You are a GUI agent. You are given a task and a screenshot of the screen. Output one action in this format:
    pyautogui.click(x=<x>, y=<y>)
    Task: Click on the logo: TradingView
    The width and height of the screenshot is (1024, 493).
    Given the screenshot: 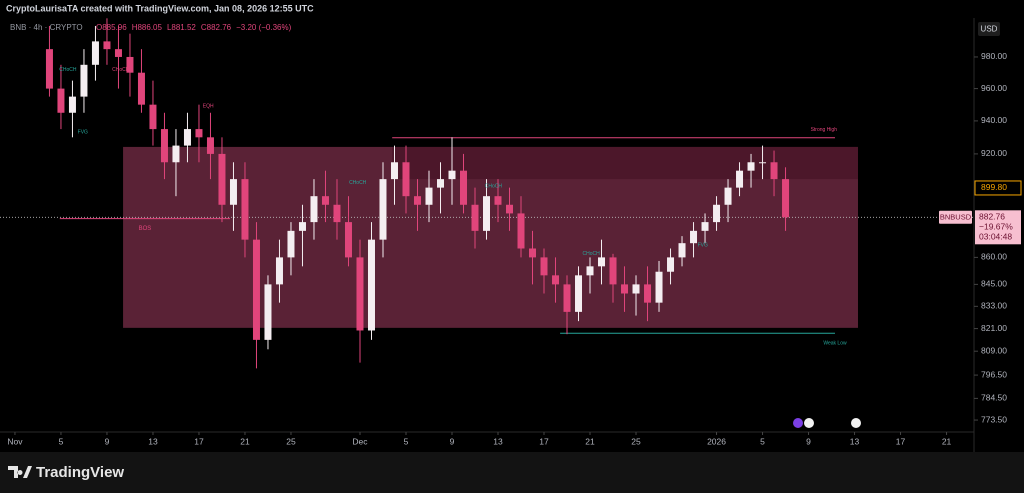 What is the action you would take?
    pyautogui.click(x=66, y=472)
    